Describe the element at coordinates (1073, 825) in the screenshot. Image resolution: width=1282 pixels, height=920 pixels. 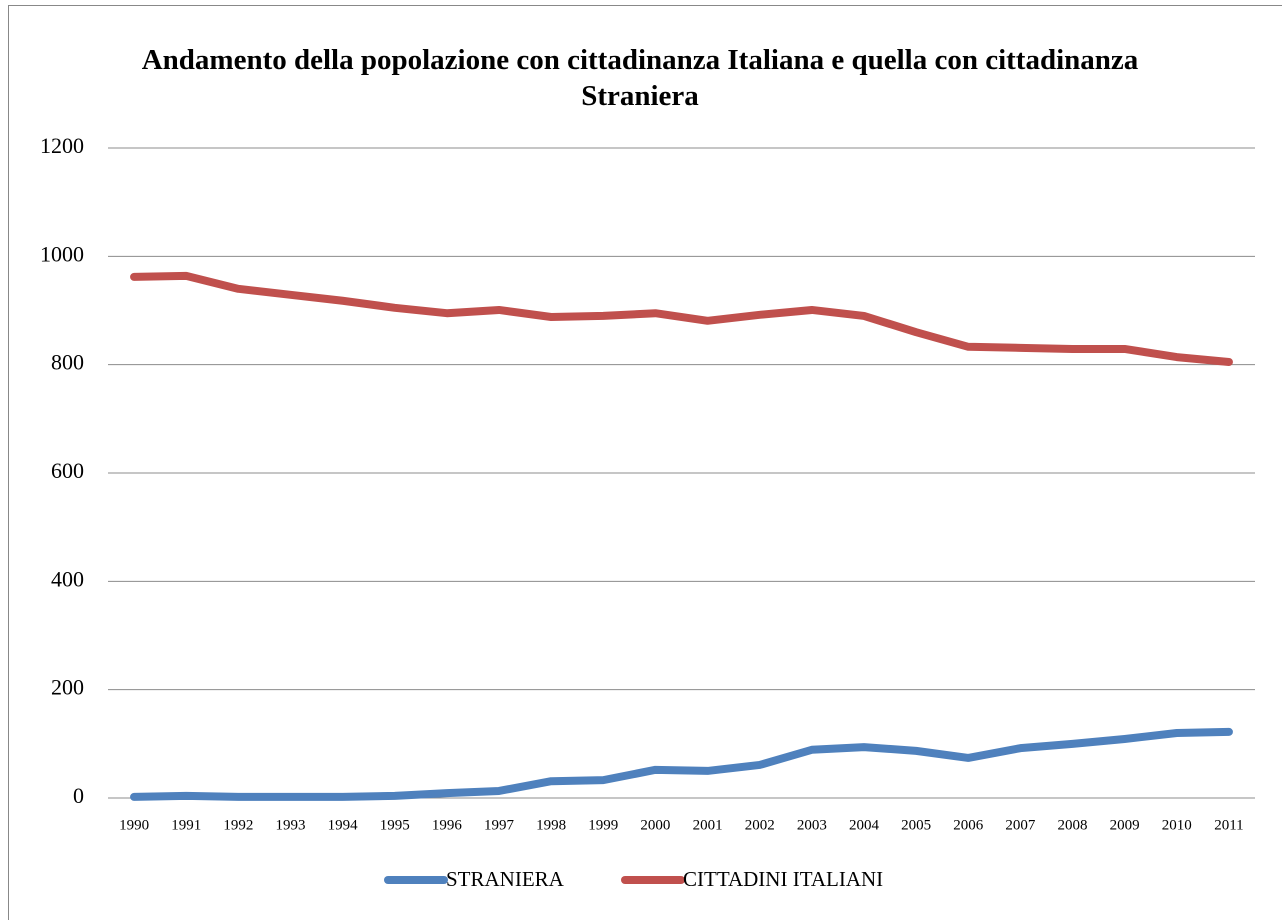
I see `x-tick-label: 2008` at that location.